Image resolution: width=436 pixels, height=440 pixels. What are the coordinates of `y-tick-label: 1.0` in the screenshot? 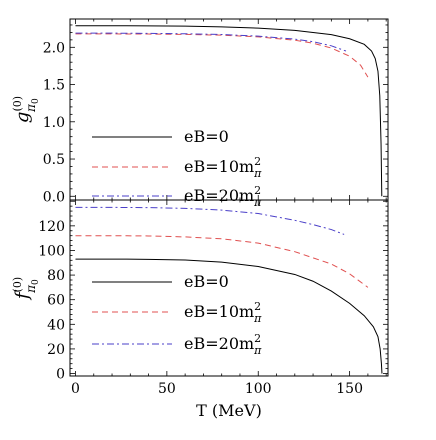 It's located at (54, 123).